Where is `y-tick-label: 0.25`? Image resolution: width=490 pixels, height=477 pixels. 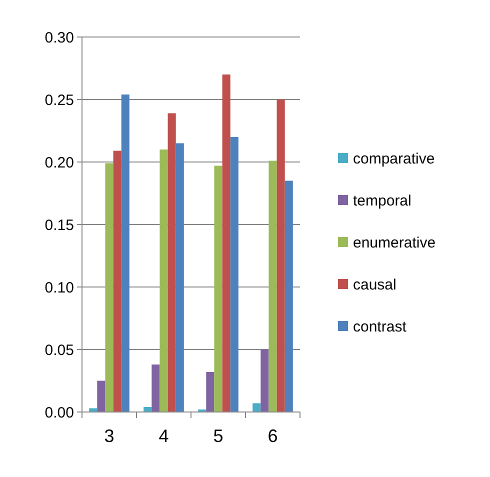
y-tick-label: 0.25 is located at coordinates (59, 100).